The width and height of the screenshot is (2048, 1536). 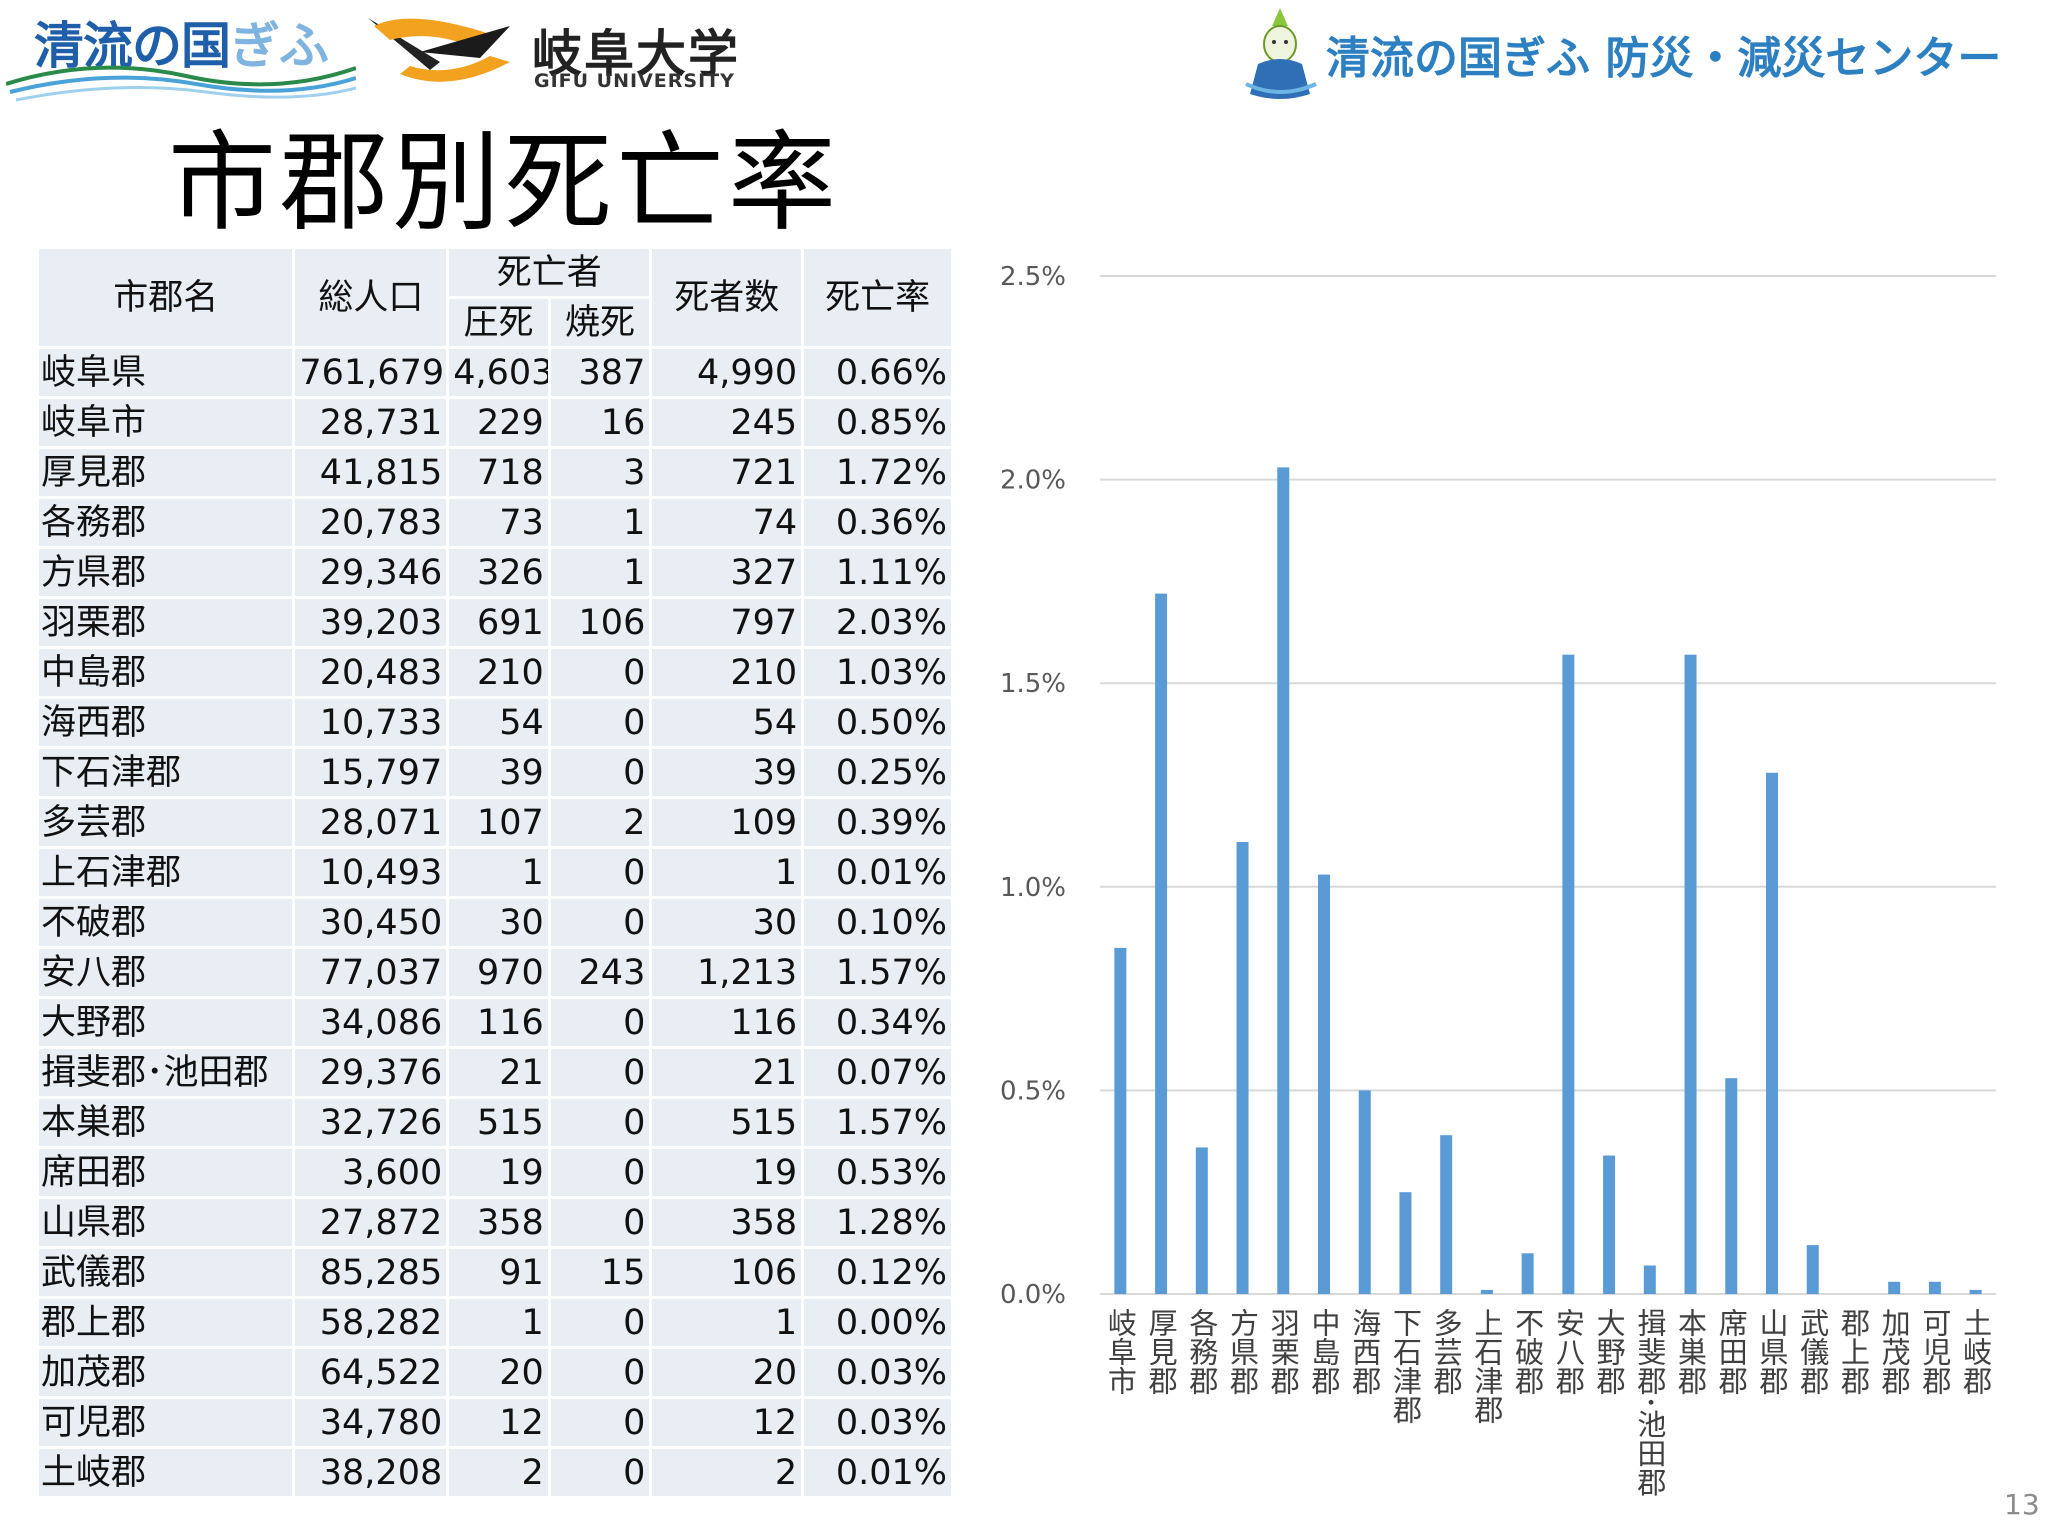 I want to click on header-burned: 焼死, so click(x=600, y=322).